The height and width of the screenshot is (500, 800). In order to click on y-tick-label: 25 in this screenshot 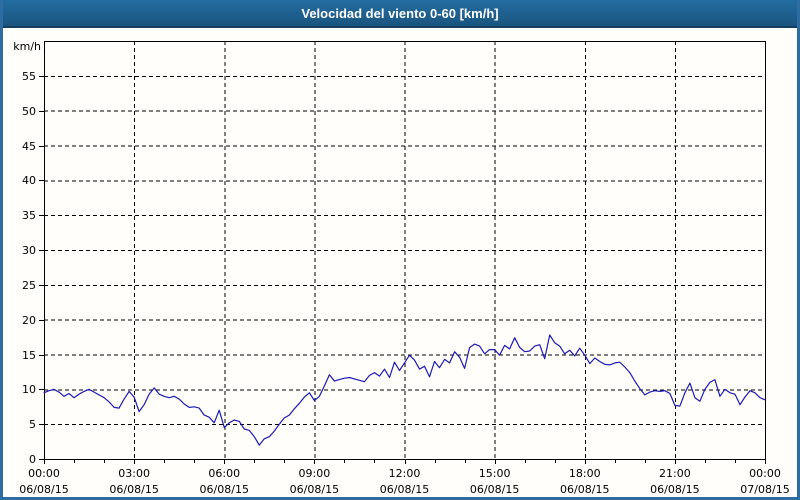, I will do `click(29, 285)`.